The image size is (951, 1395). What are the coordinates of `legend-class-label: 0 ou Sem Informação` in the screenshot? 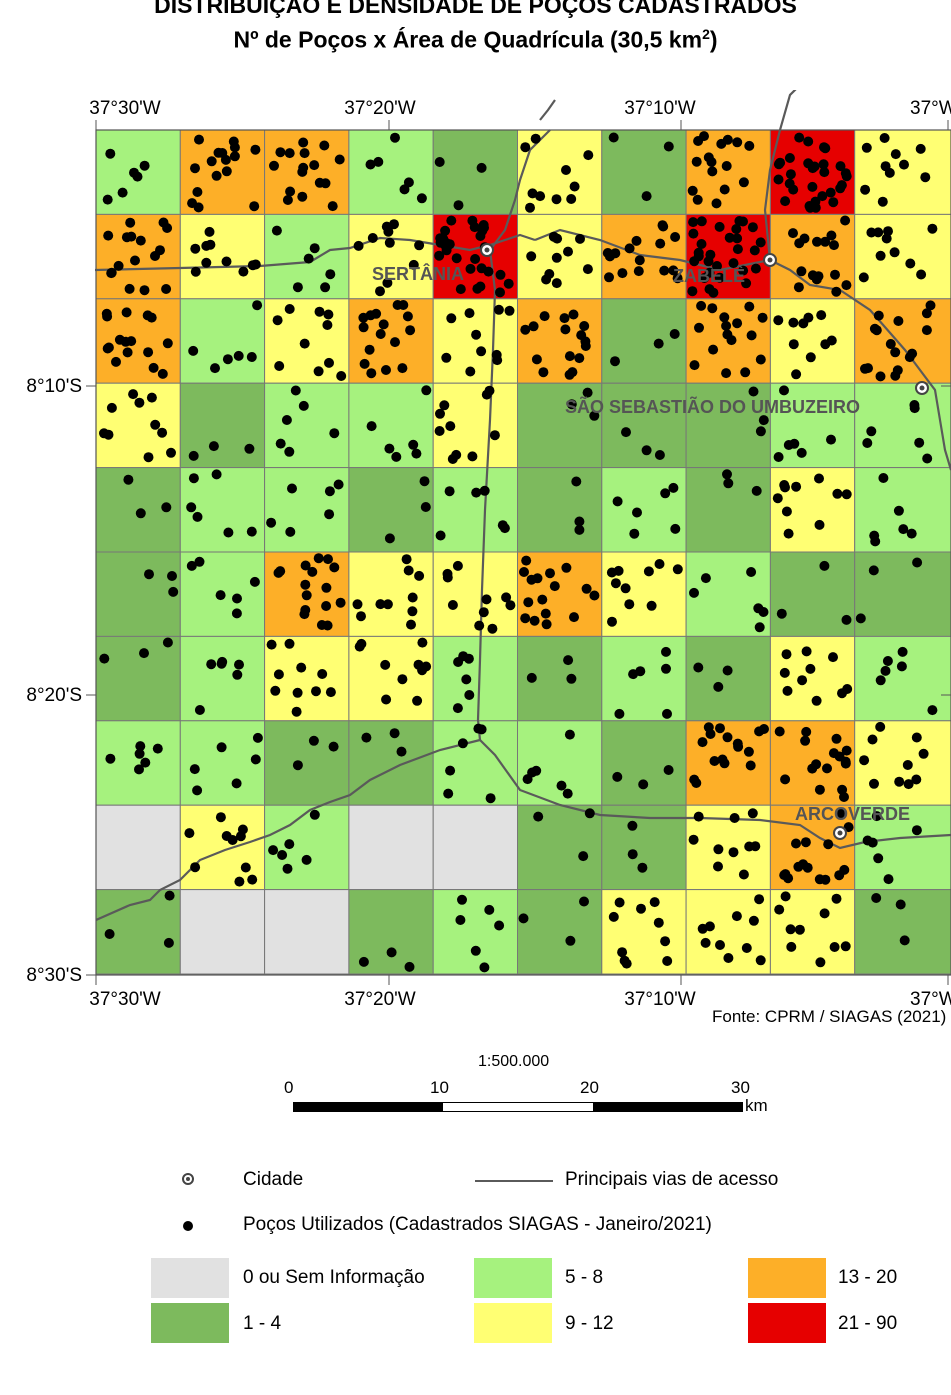 It's located at (334, 1277).